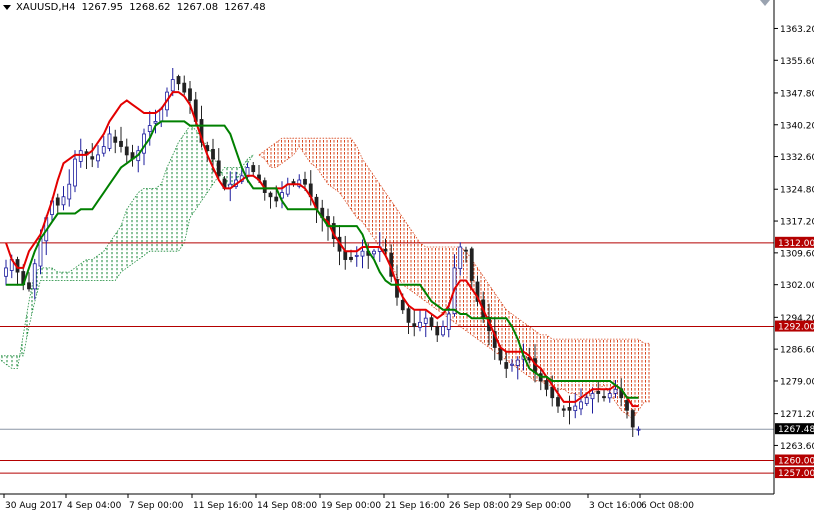 This screenshot has height=514, width=814. I want to click on level-tag-1257.00-box, so click(794, 473).